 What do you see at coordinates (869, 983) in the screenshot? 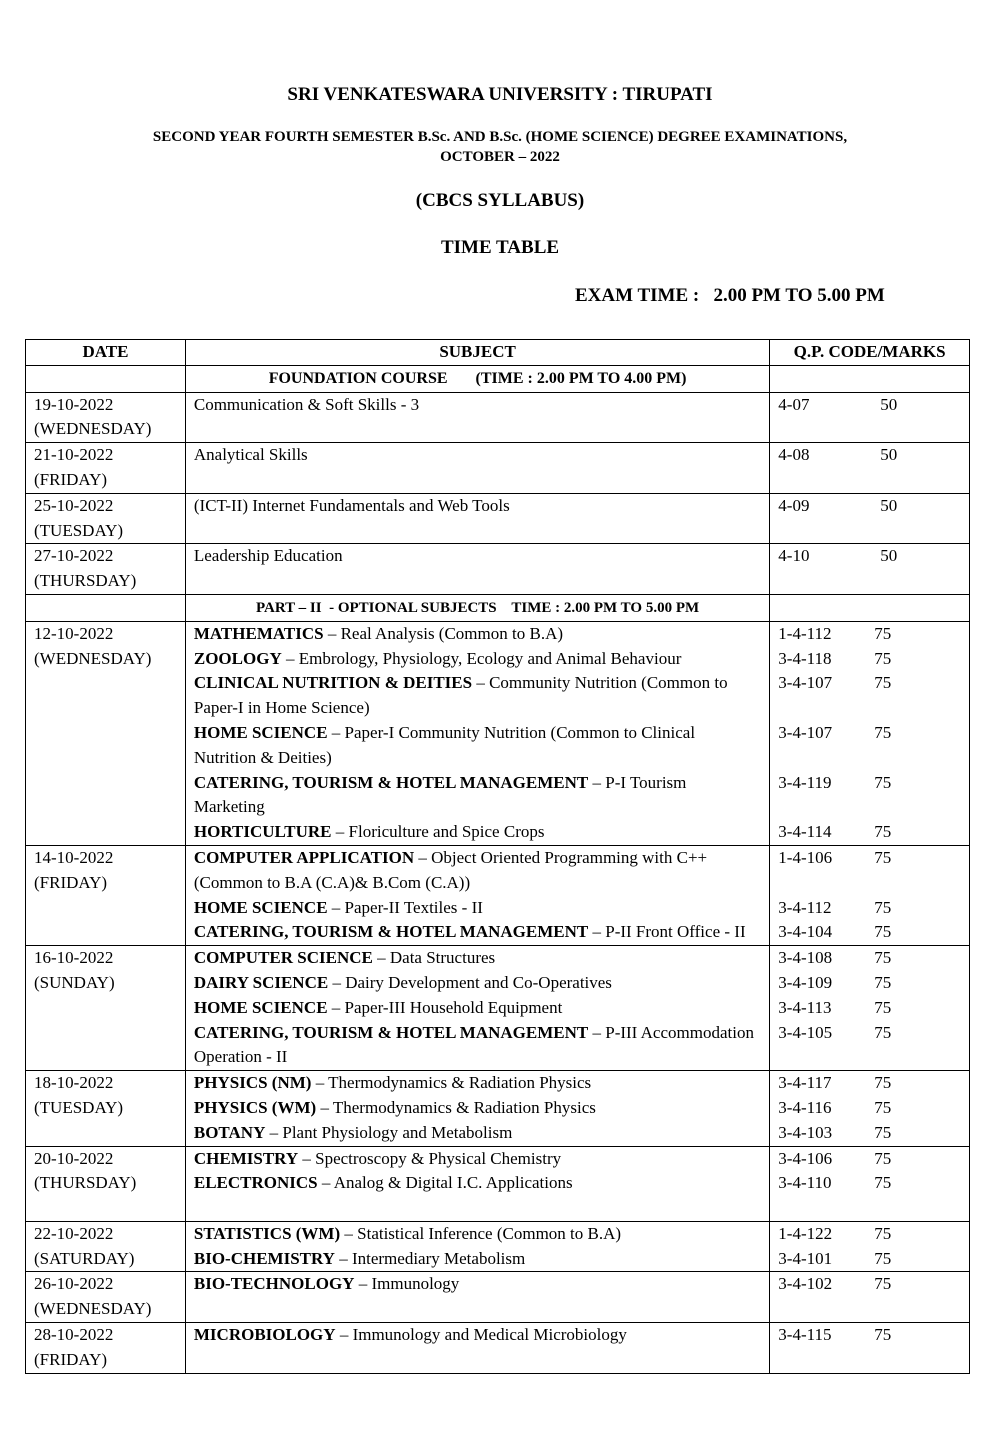
I see `code-marks-cell: 3-4-109 75` at bounding box center [869, 983].